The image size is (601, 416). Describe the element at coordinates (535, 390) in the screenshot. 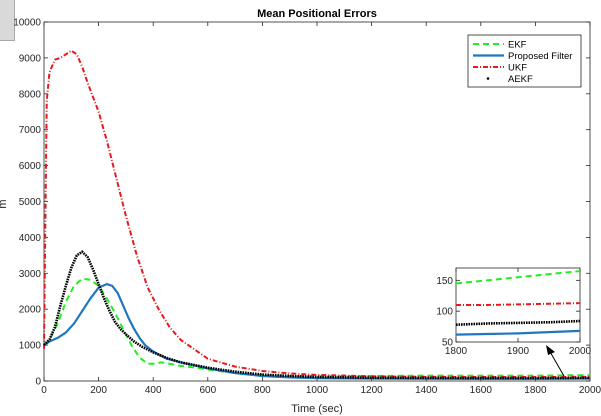

I see `main-x-tick-label: 1800` at that location.